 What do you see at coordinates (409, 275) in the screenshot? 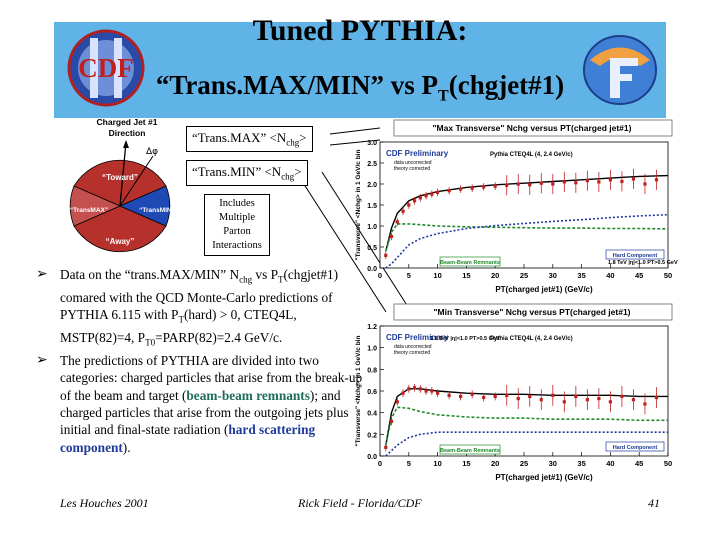
I see `x-tick-label: 5` at bounding box center [409, 275].